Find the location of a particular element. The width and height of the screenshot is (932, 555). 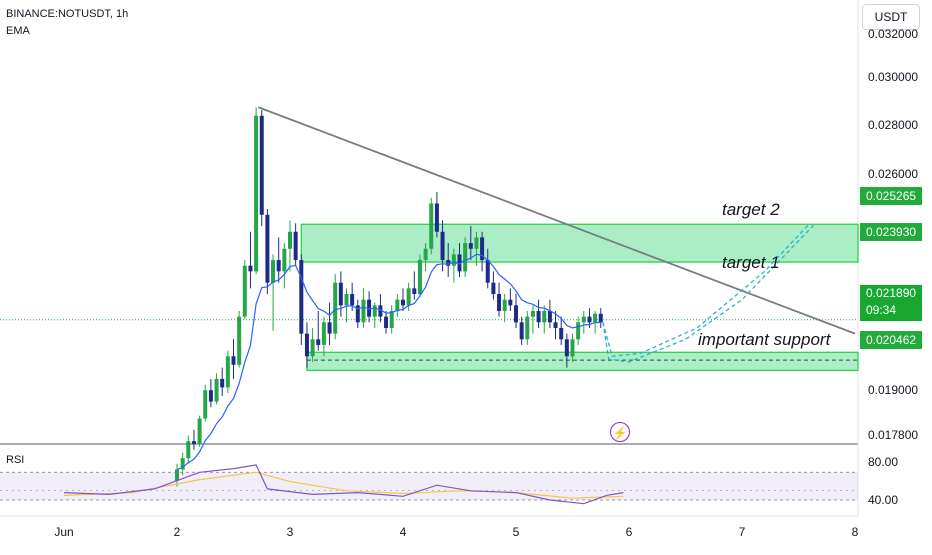

time-axis-label: 5 is located at coordinates (516, 532).